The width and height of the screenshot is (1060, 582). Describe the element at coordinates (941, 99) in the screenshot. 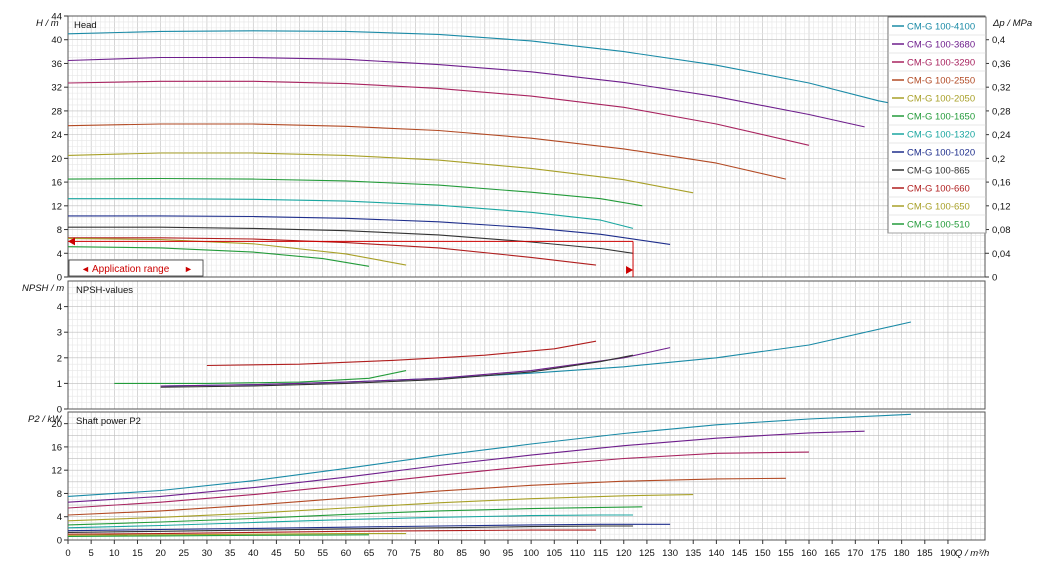

I see `legend-entry-label: CM-G 100-2050` at that location.